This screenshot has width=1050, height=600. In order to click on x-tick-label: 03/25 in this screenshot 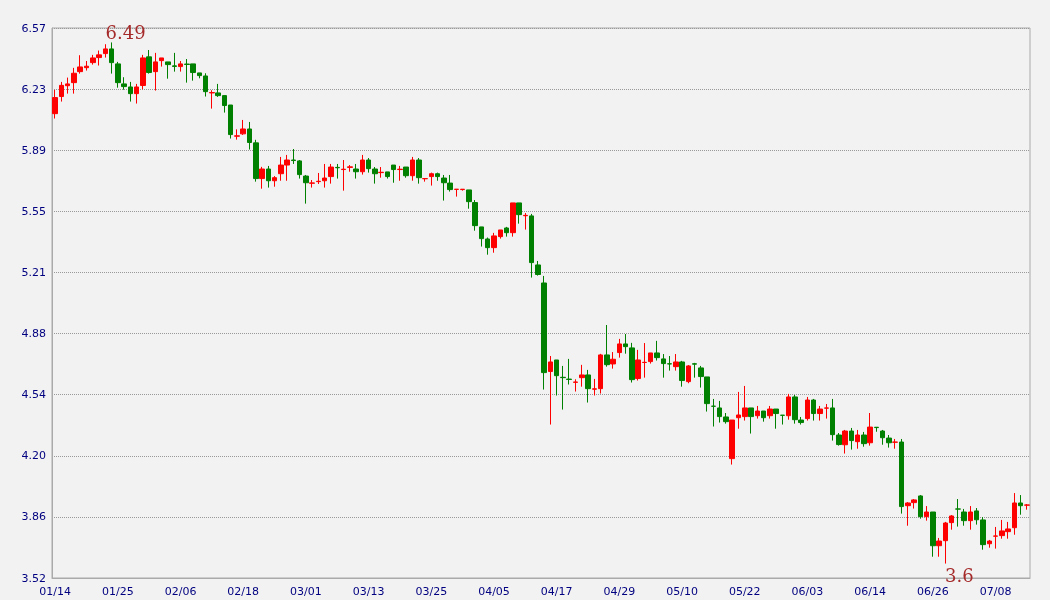, I will do `click(431, 591)`.